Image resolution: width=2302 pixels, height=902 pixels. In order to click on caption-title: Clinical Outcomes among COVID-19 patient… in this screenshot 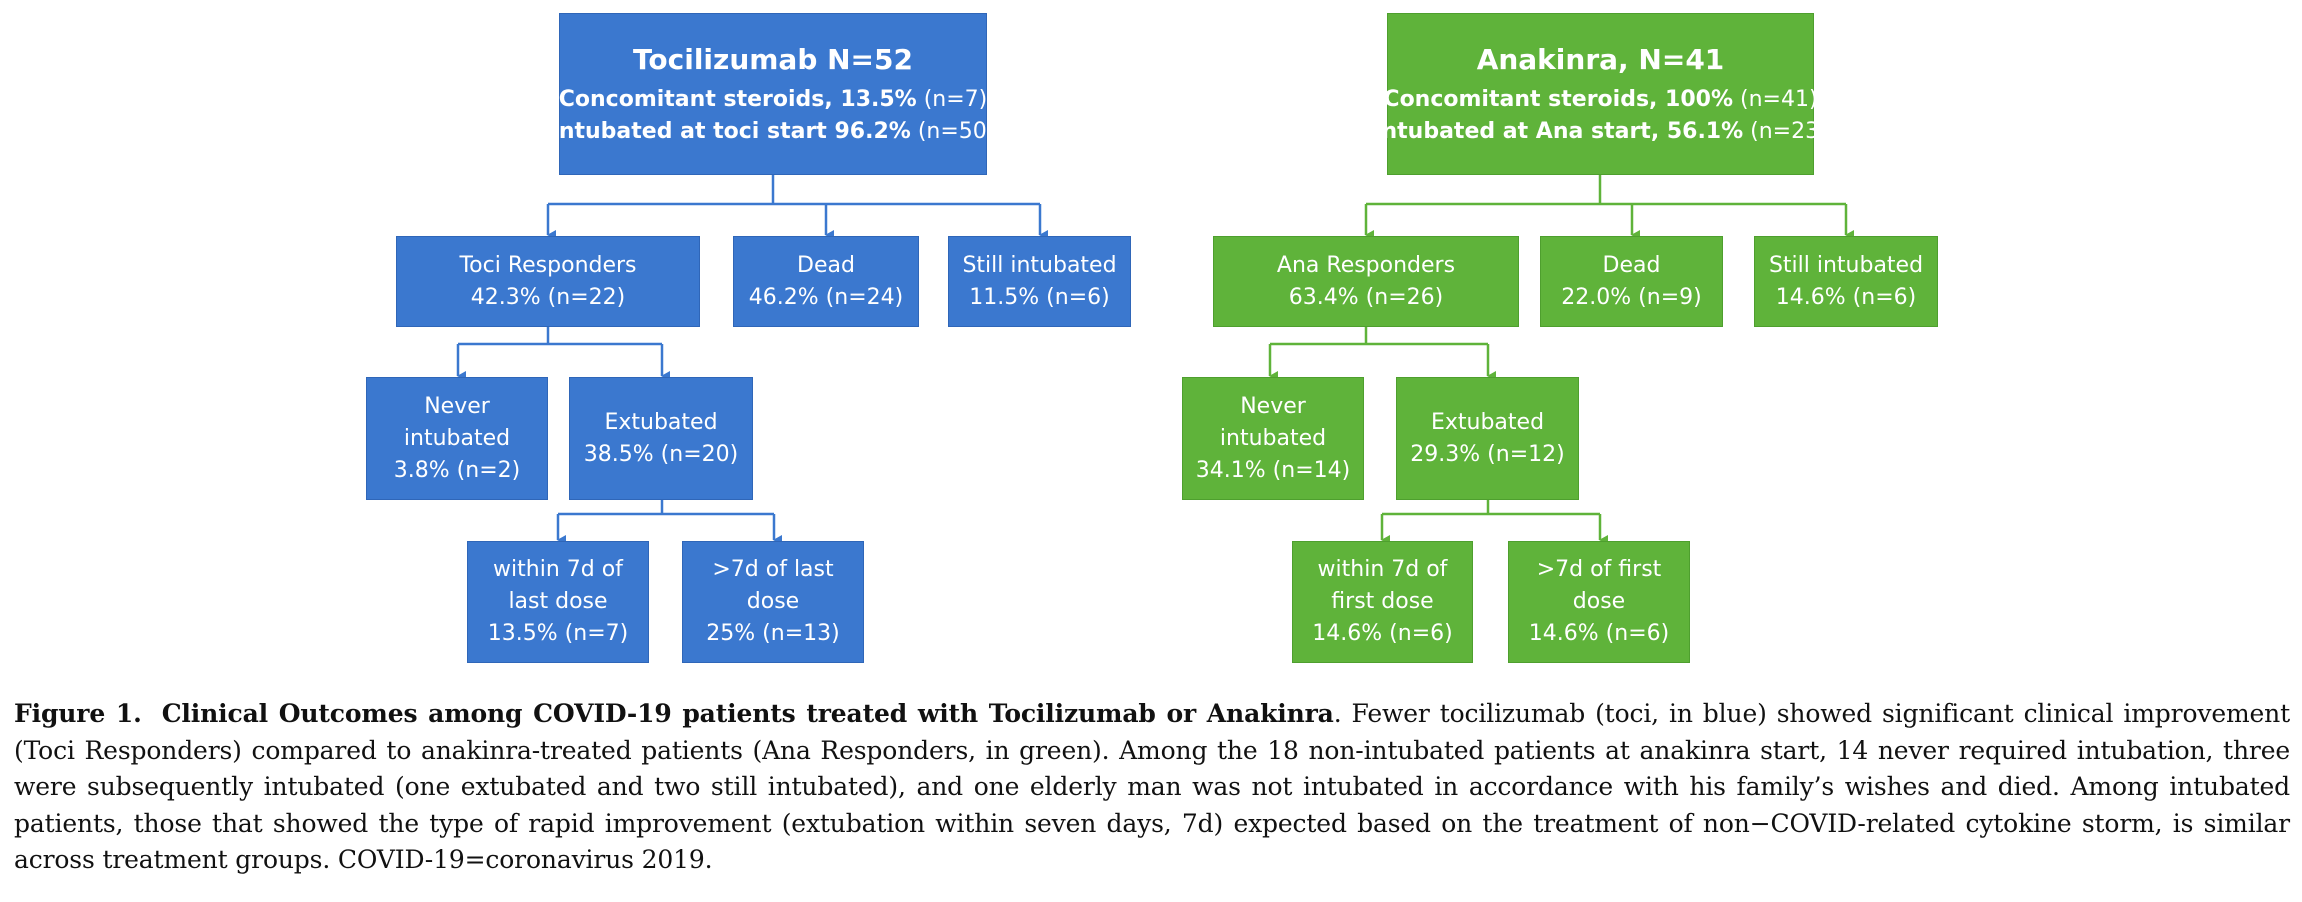, I will do `click(747, 713)`.